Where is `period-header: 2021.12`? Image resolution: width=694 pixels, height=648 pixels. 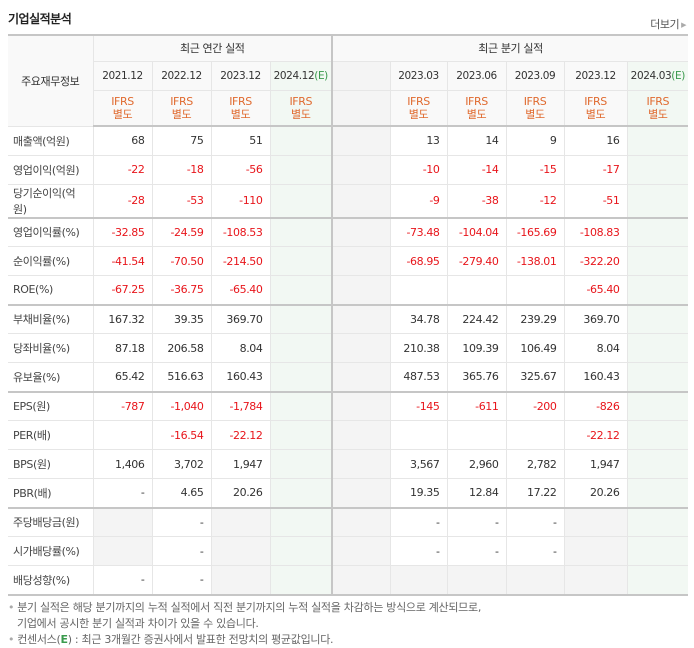
period-header: 2021.12 is located at coordinates (122, 76).